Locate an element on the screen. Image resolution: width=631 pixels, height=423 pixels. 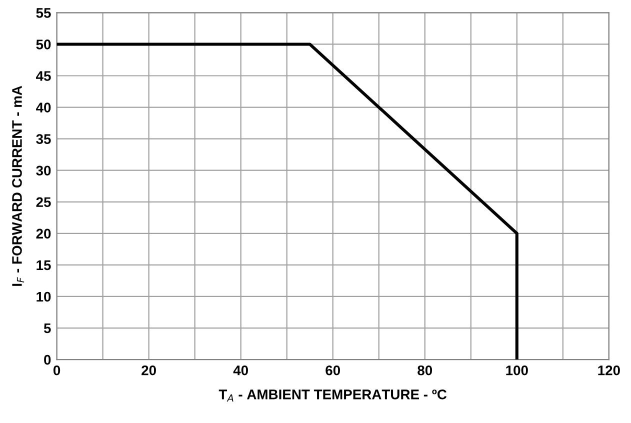
x-tick-label: 100 is located at coordinates (517, 370).